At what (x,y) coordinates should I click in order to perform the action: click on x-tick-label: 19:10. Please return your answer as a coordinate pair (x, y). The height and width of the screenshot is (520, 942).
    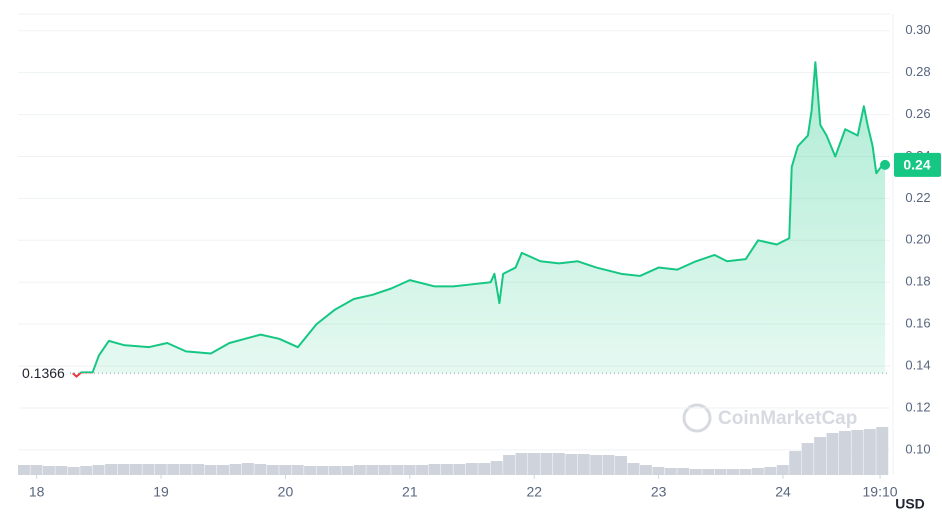
    Looking at the image, I should click on (880, 492).